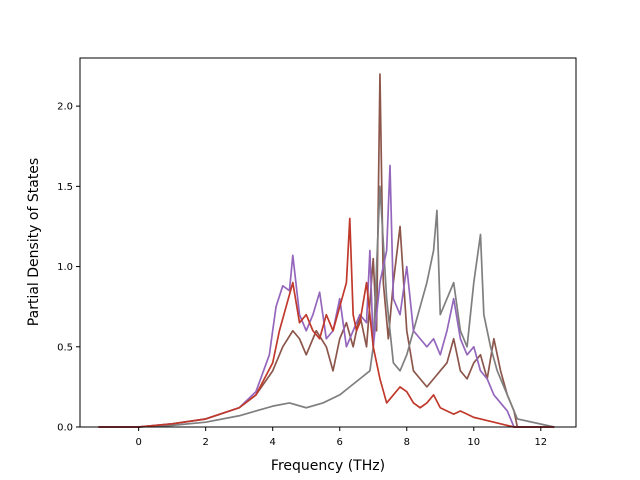  I want to click on x-tick-label: 8, so click(407, 442).